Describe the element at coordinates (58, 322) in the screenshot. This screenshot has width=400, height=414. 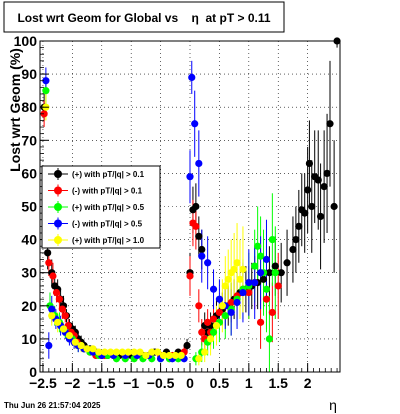
I see `data-point-s4-p2` at that location.